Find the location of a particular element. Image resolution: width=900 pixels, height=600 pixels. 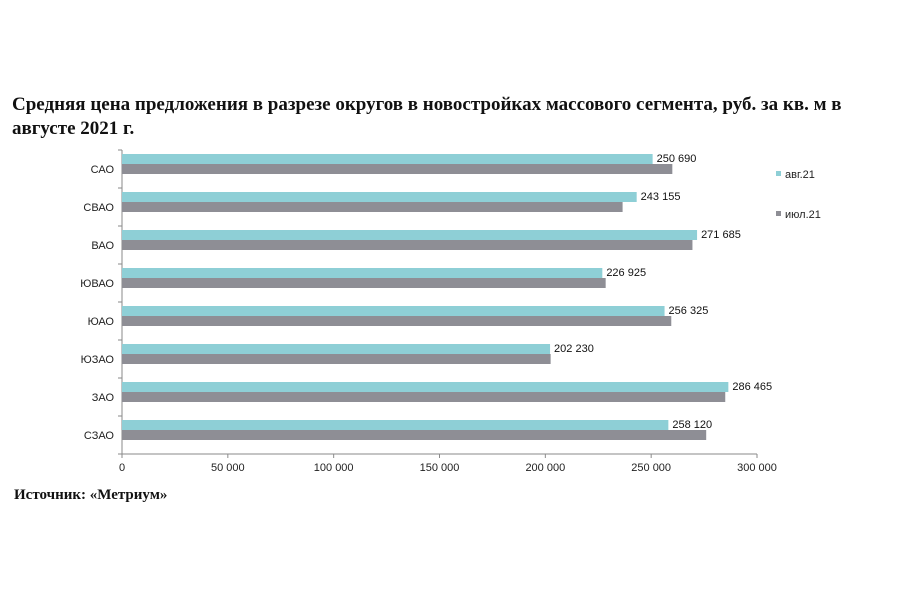

category-label: СВАО is located at coordinates (98, 208).